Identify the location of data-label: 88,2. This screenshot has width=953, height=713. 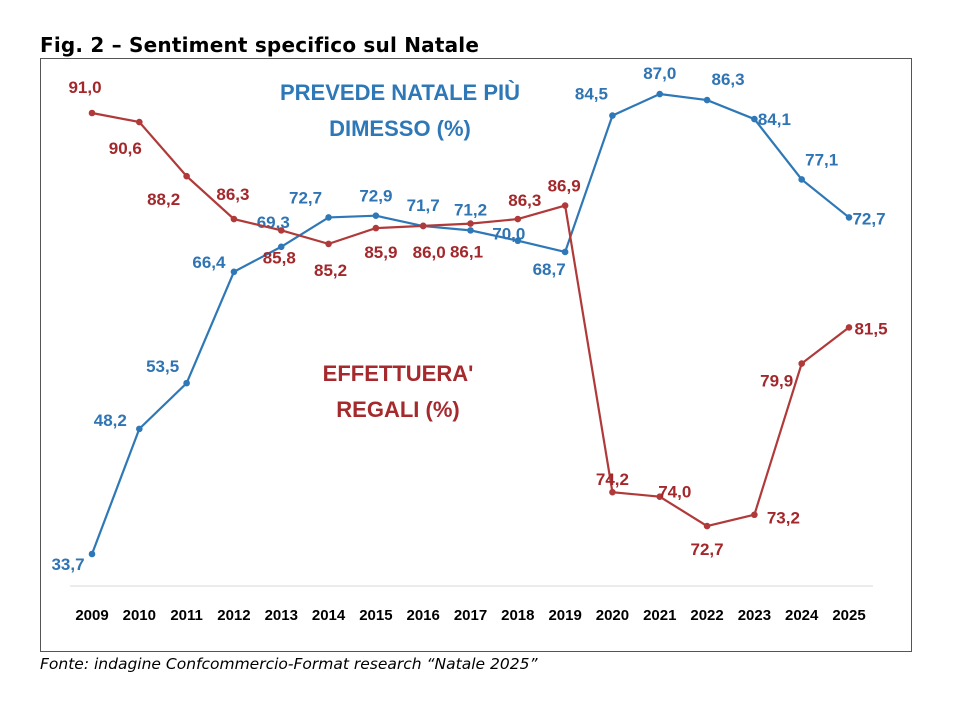
(163, 199).